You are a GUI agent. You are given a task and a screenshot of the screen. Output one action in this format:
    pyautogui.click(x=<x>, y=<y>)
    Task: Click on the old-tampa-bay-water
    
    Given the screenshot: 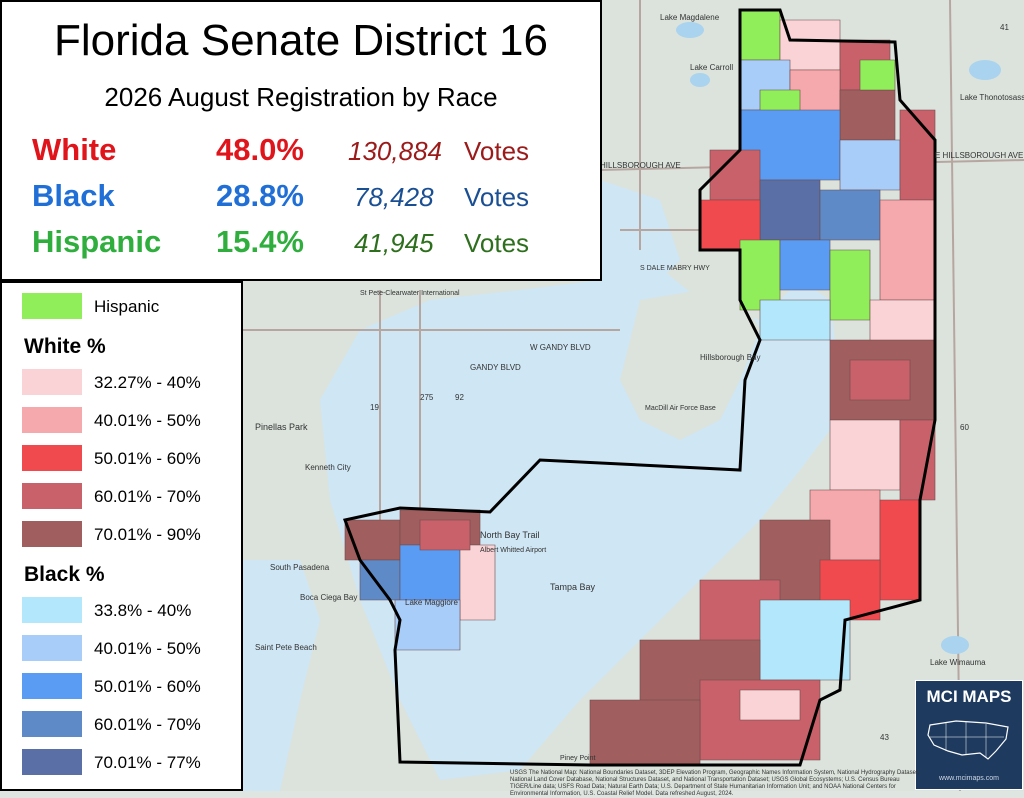 What is the action you would take?
    pyautogui.click(x=630, y=240)
    